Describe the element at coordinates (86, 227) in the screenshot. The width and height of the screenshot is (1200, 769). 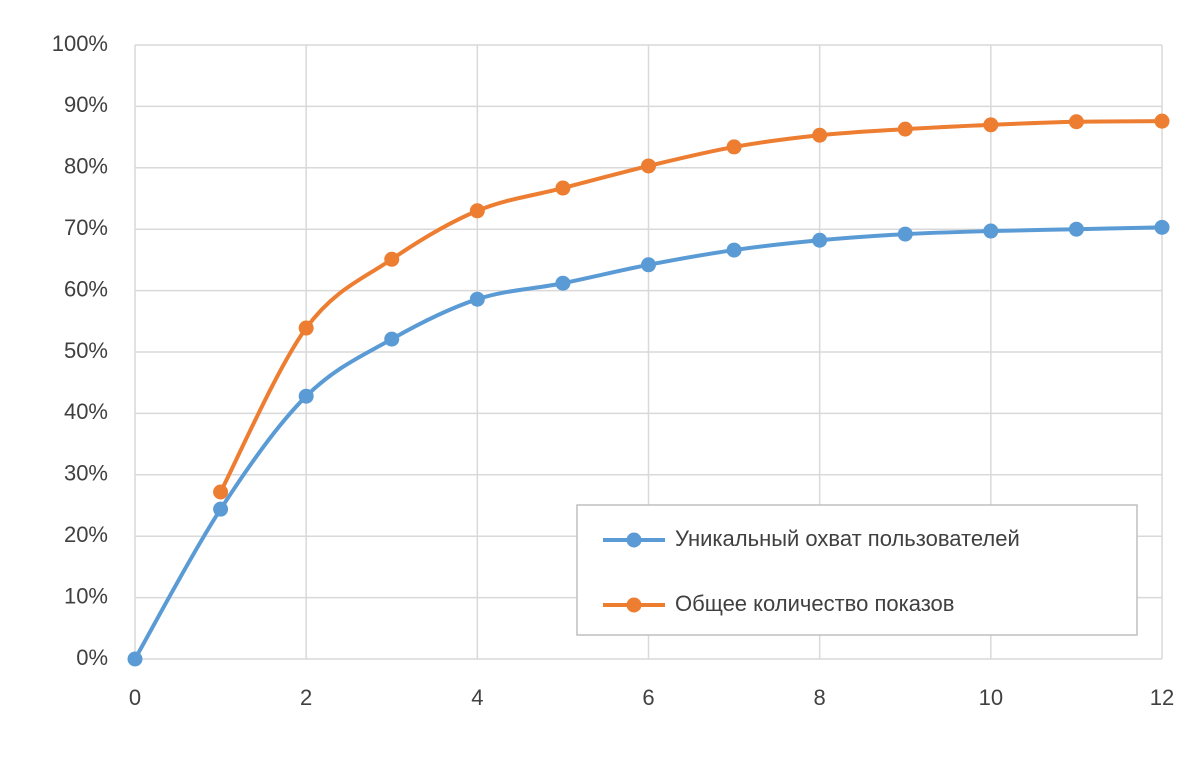
I see `y-tick-label: 70%` at that location.